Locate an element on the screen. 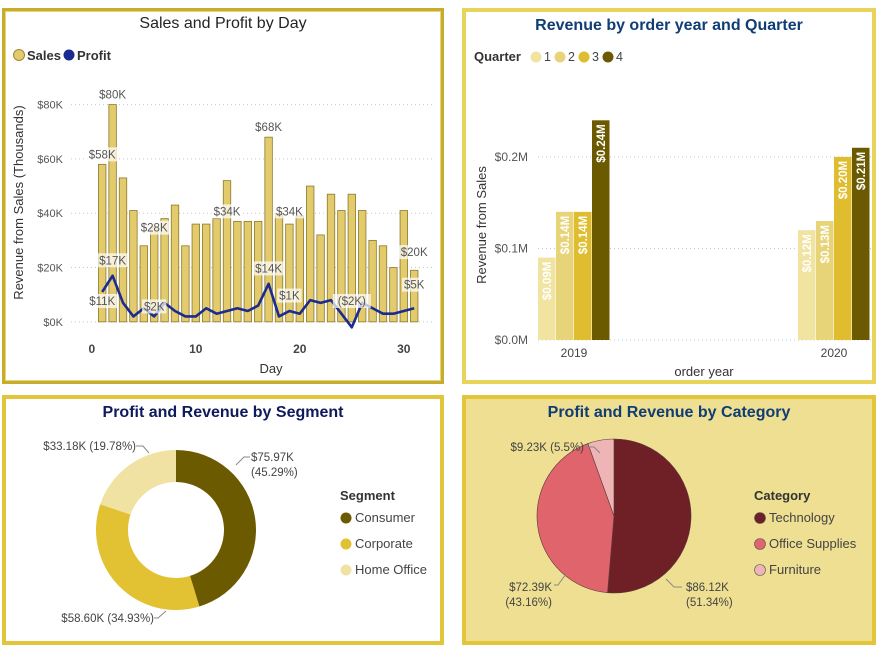 This screenshot has height=650, width=896. bar-data-label: $0.24M is located at coordinates (602, 143).